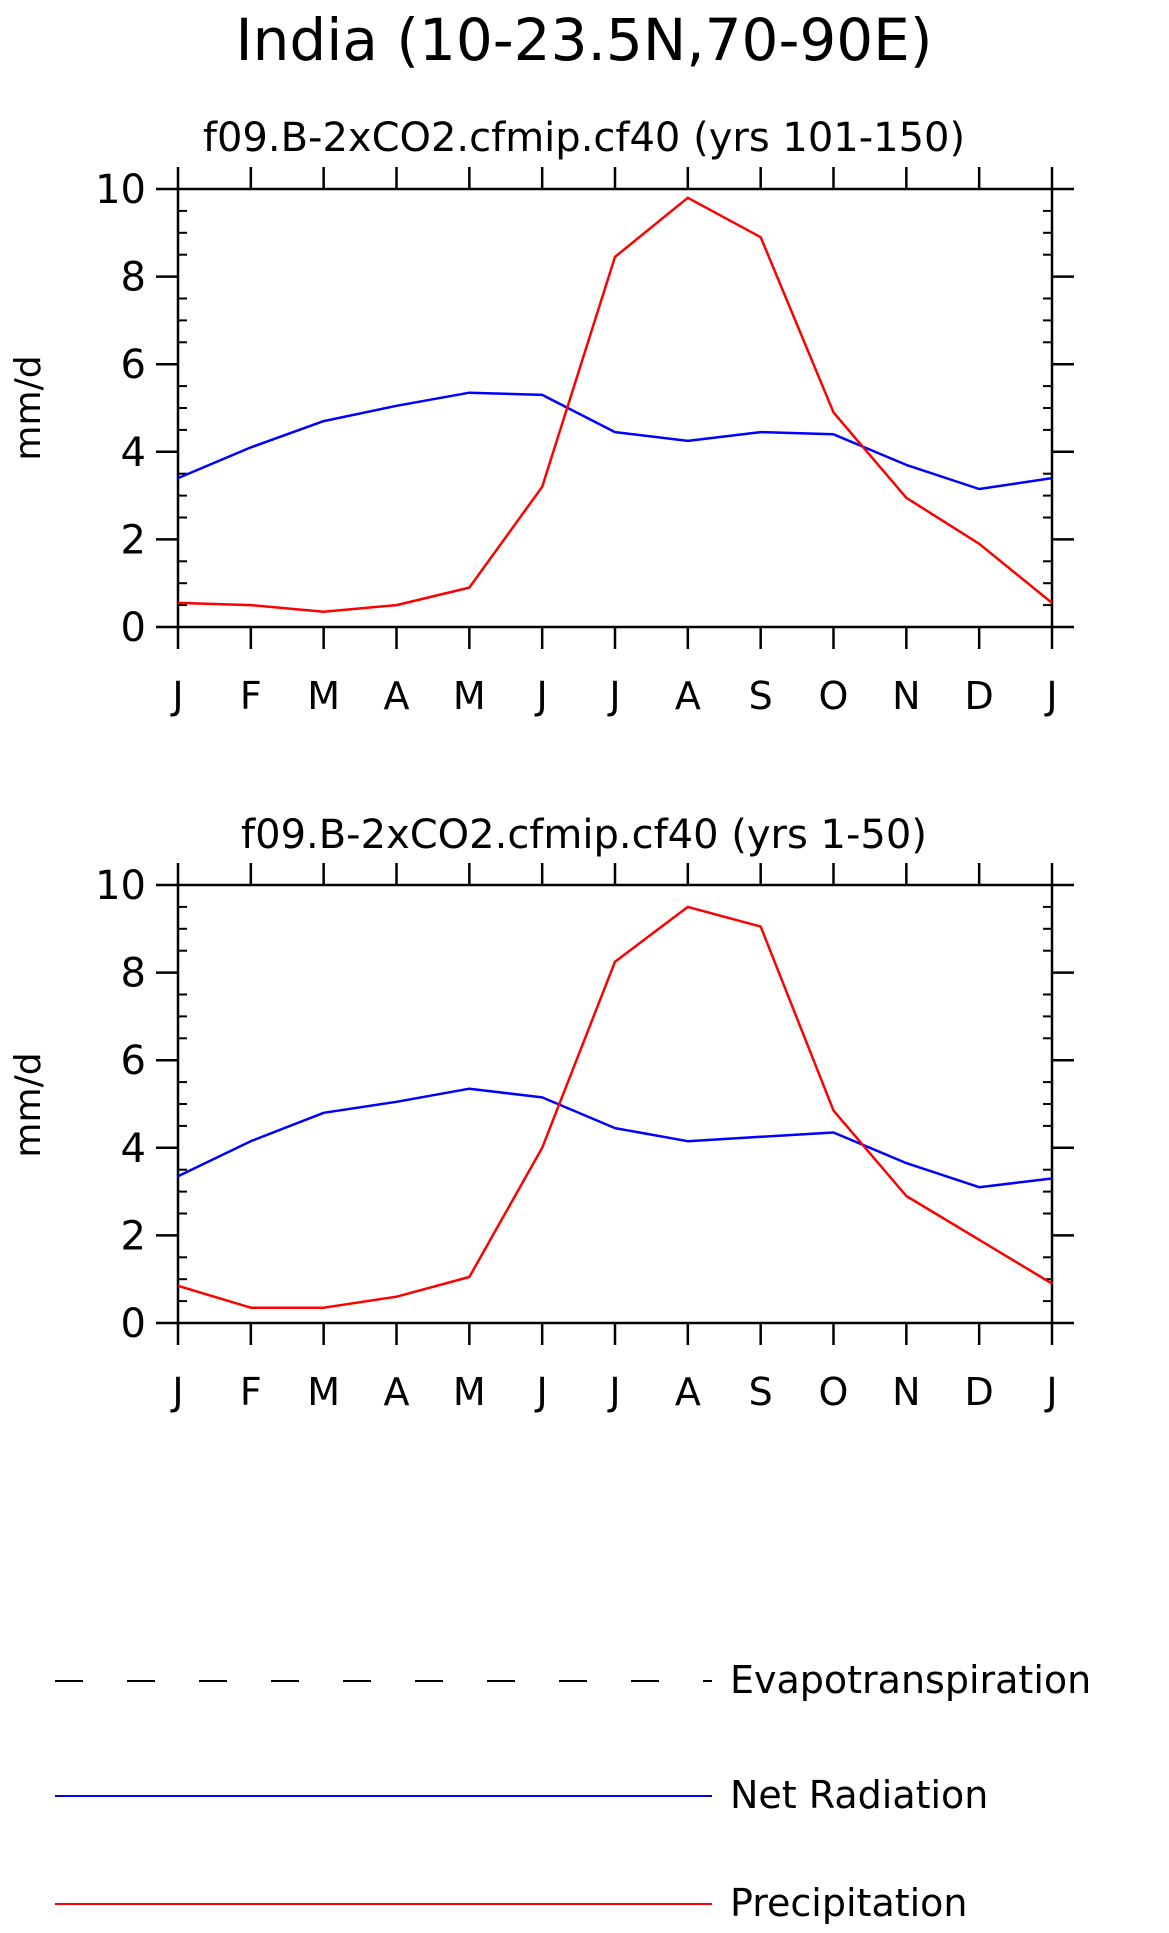 The image size is (1169, 1933). What do you see at coordinates (133, 974) in the screenshot?
I see `chart-2-y-tick-label-4: 8` at bounding box center [133, 974].